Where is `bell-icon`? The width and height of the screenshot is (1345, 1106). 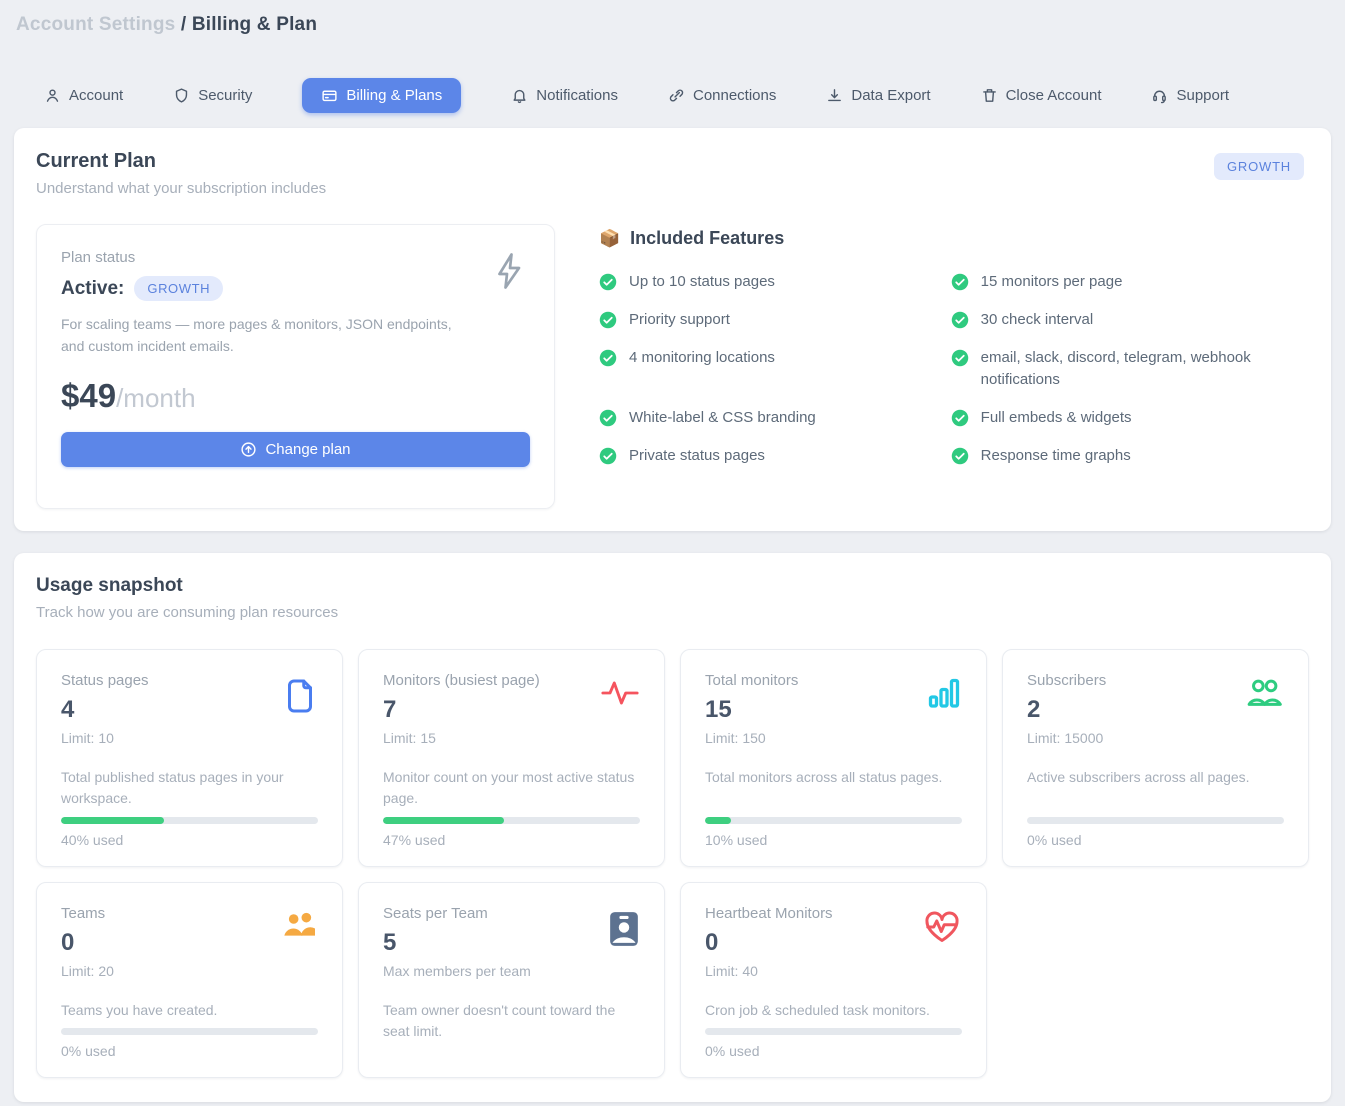 bell-icon is located at coordinates (519, 96).